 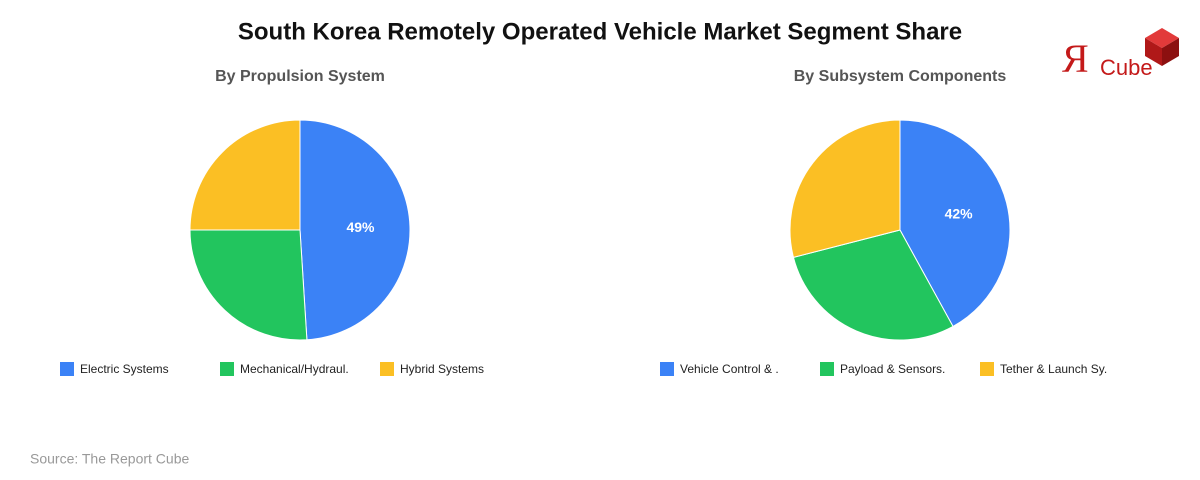 What do you see at coordinates (1053, 369) in the screenshot?
I see `legend-label: Tether & Launch Sy.` at bounding box center [1053, 369].